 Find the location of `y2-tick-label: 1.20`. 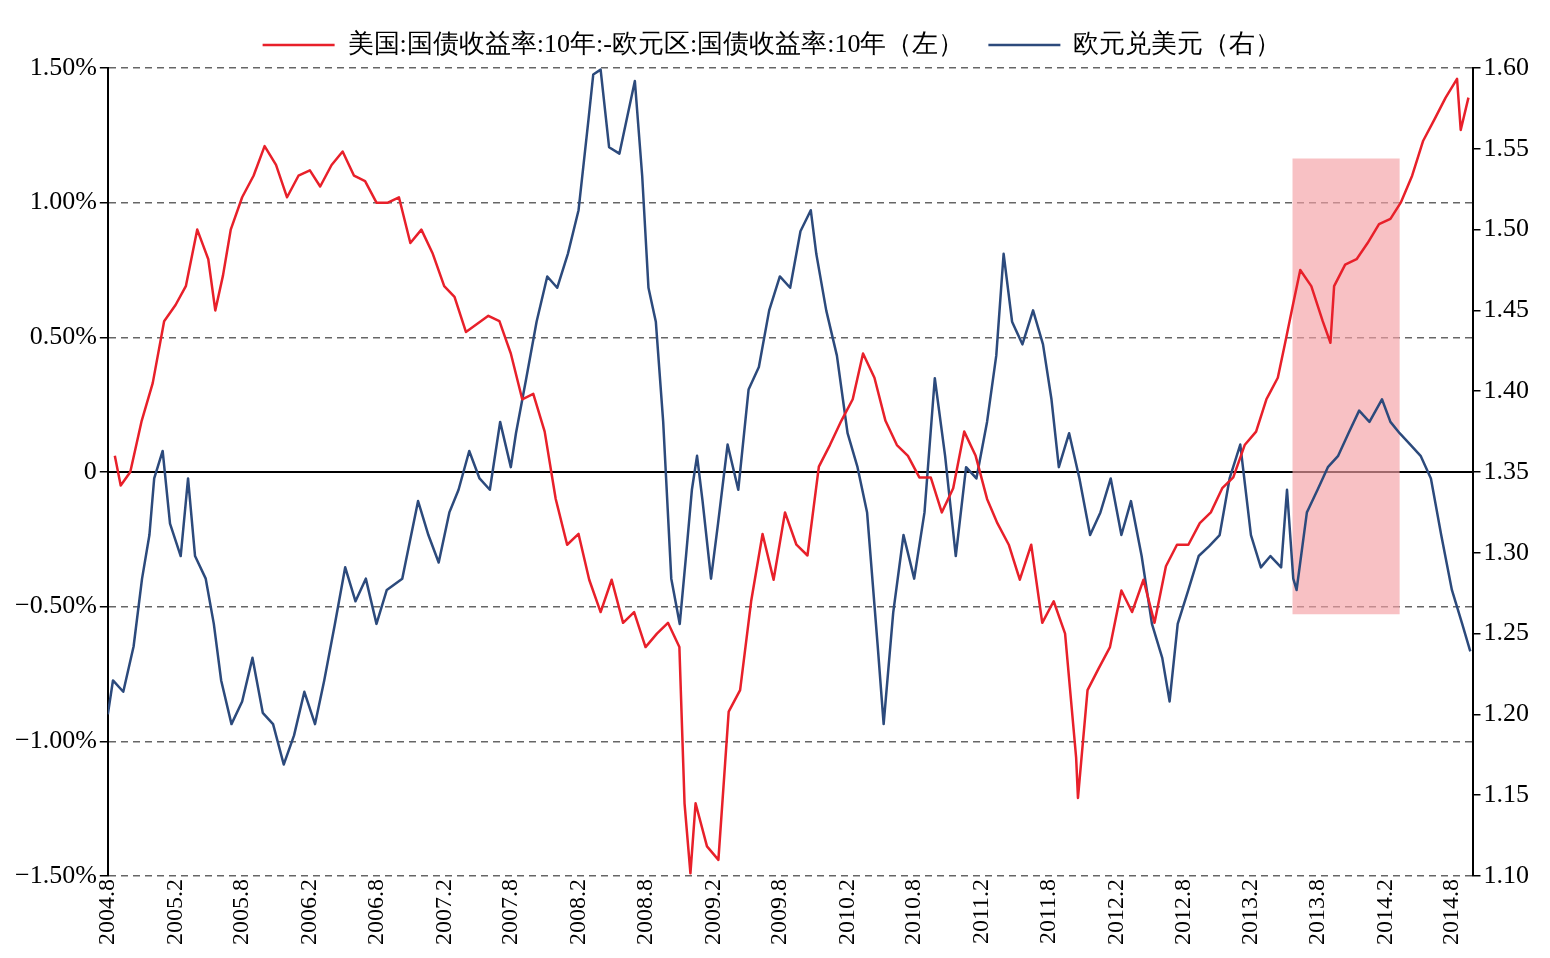

y2-tick-label: 1.20 is located at coordinates (1506, 713).